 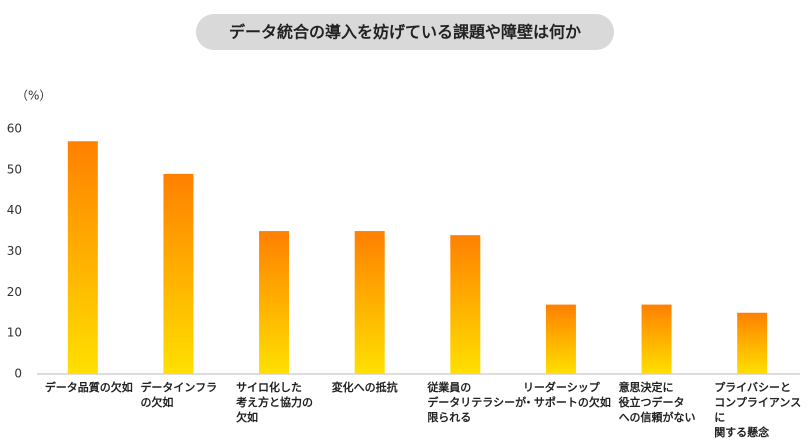 What do you see at coordinates (14, 251) in the screenshot?
I see `y-tick-label: 30` at bounding box center [14, 251].